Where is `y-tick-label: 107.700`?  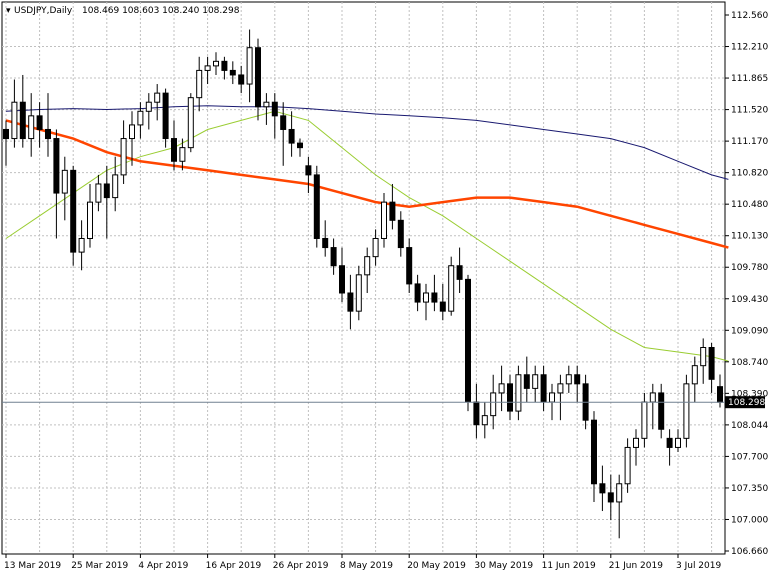 y-tick-label: 107.700 is located at coordinates (749, 457).